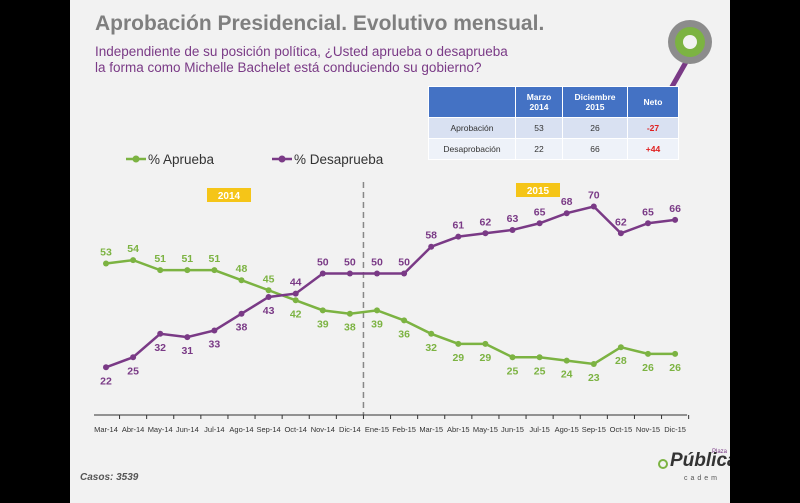  What do you see at coordinates (269, 279) in the screenshot?
I see `data-label: 45` at bounding box center [269, 279].